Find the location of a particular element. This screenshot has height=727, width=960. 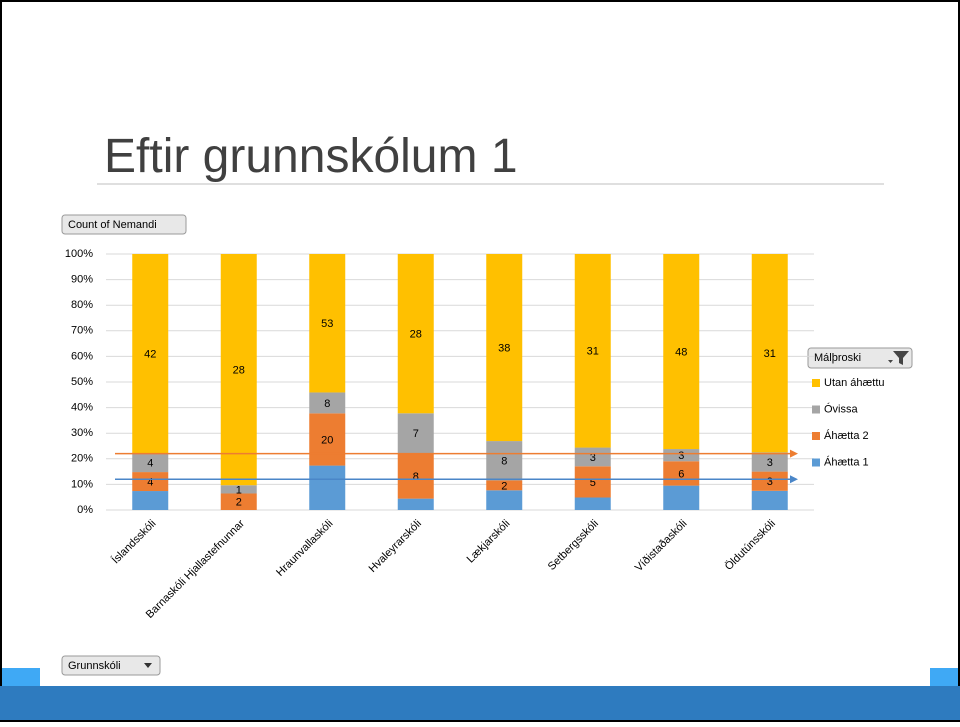

data-label: 5 is located at coordinates (593, 483).